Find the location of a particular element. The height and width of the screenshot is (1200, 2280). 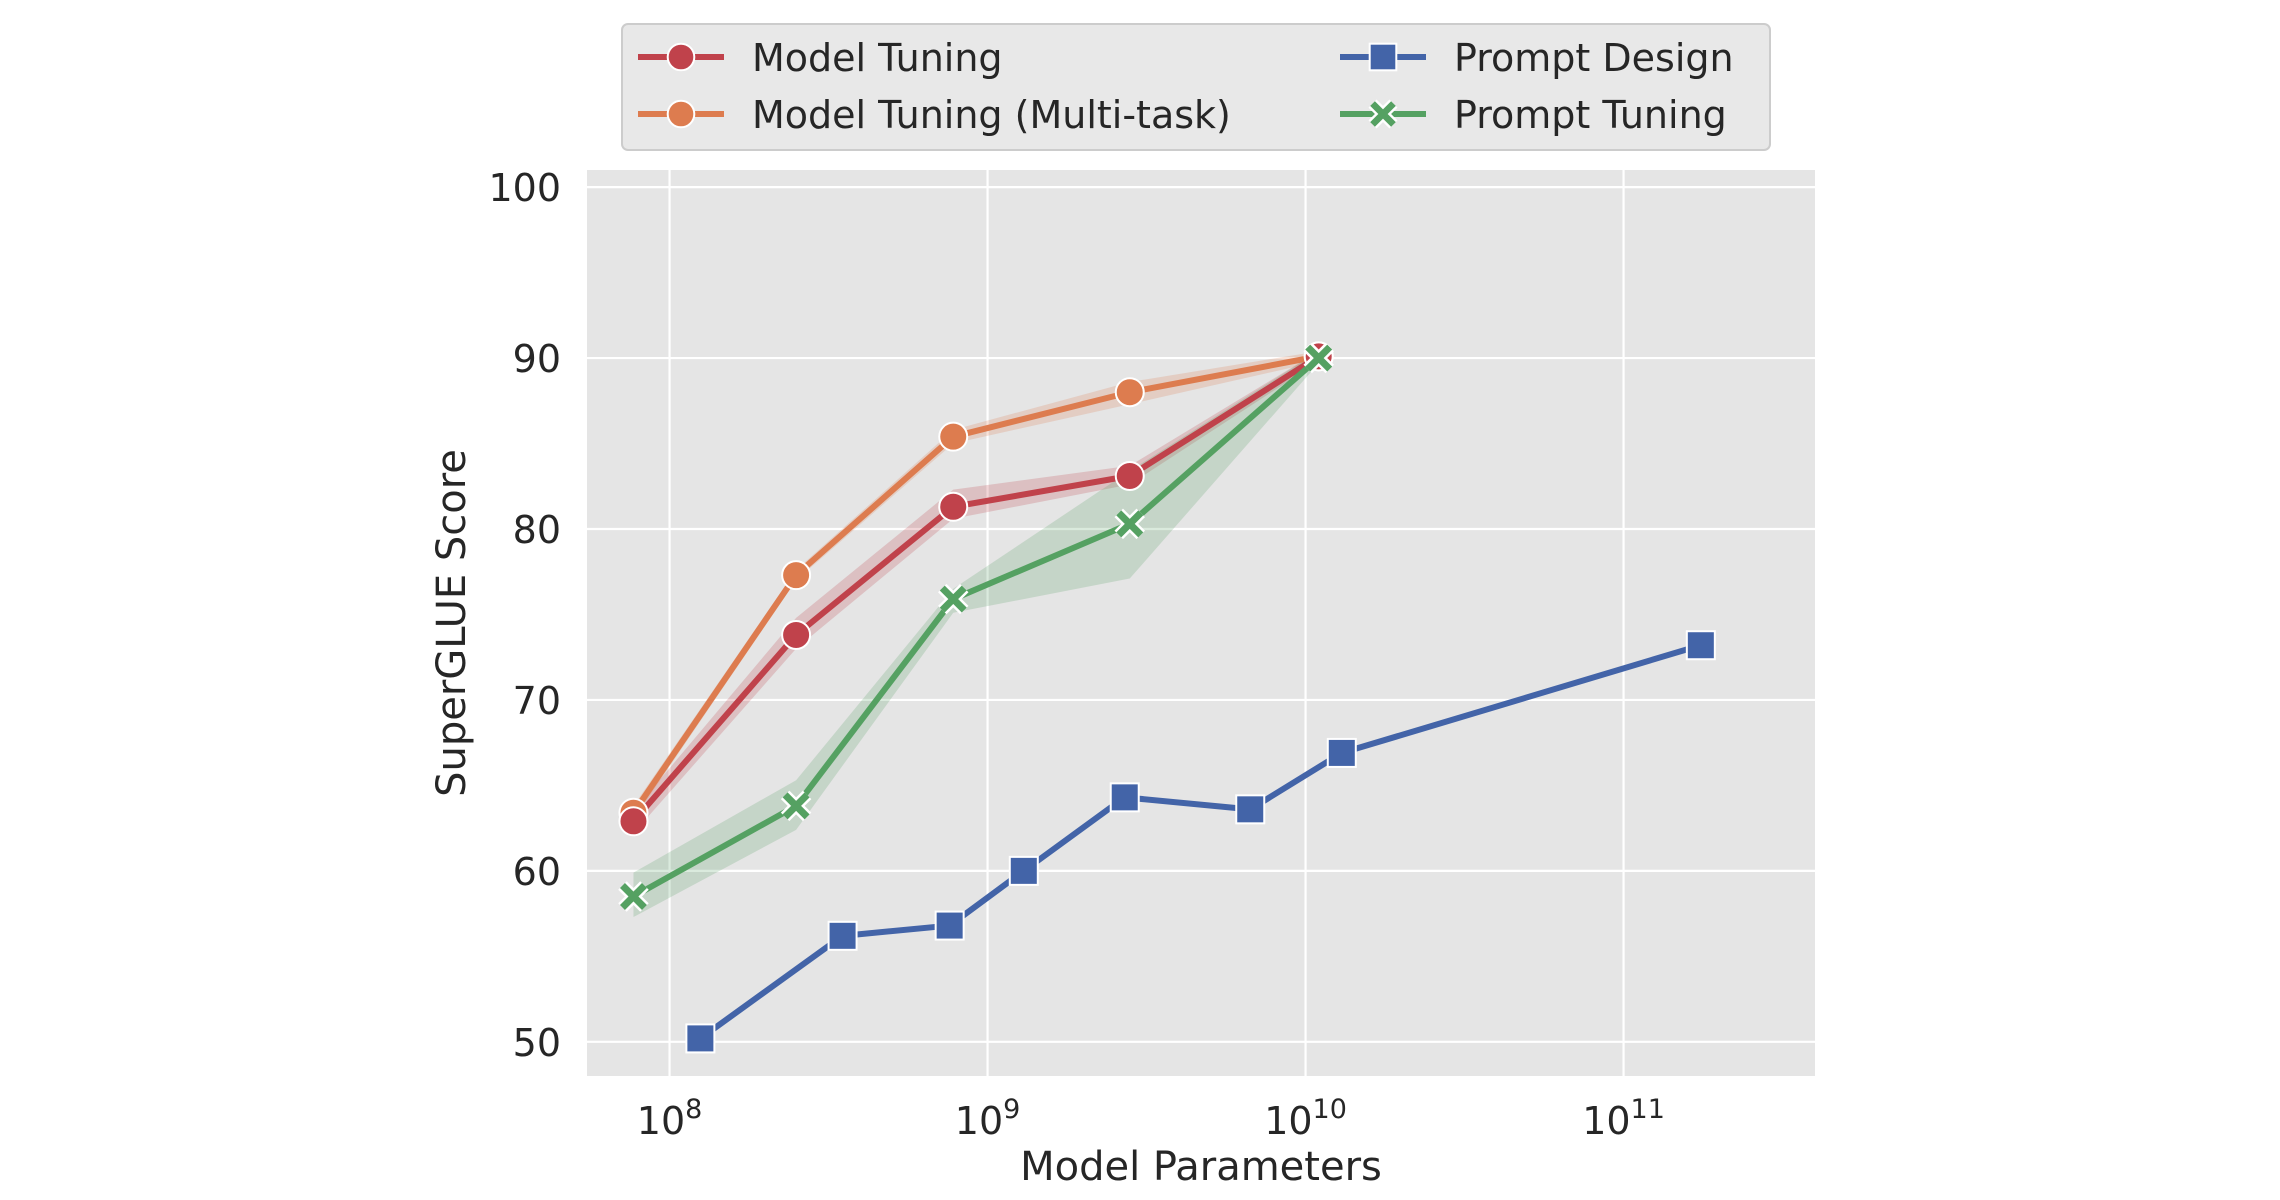

prompt-tuning-band is located at coordinates (976, 634).